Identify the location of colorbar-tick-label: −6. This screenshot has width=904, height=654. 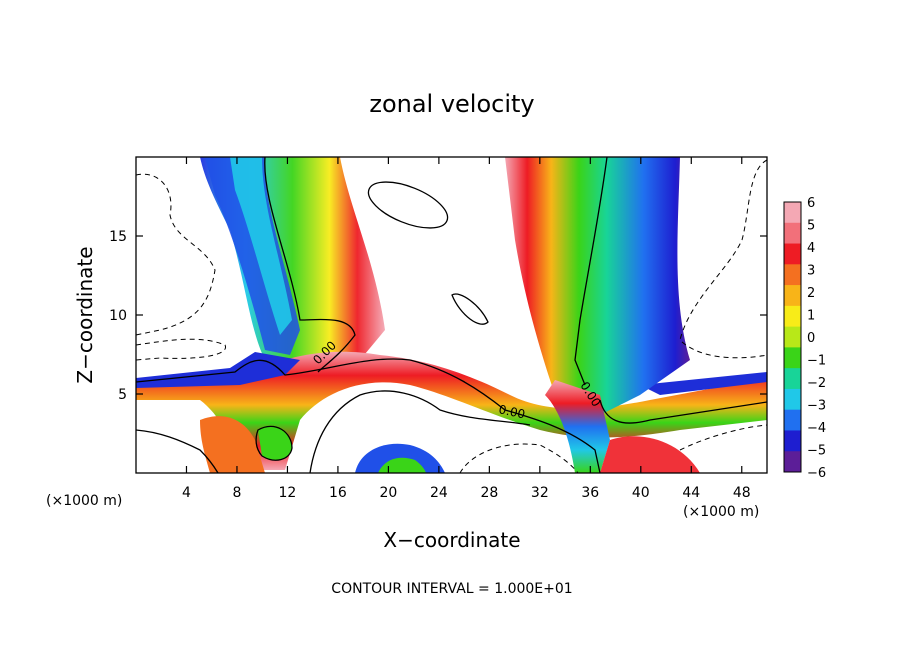
(816, 473).